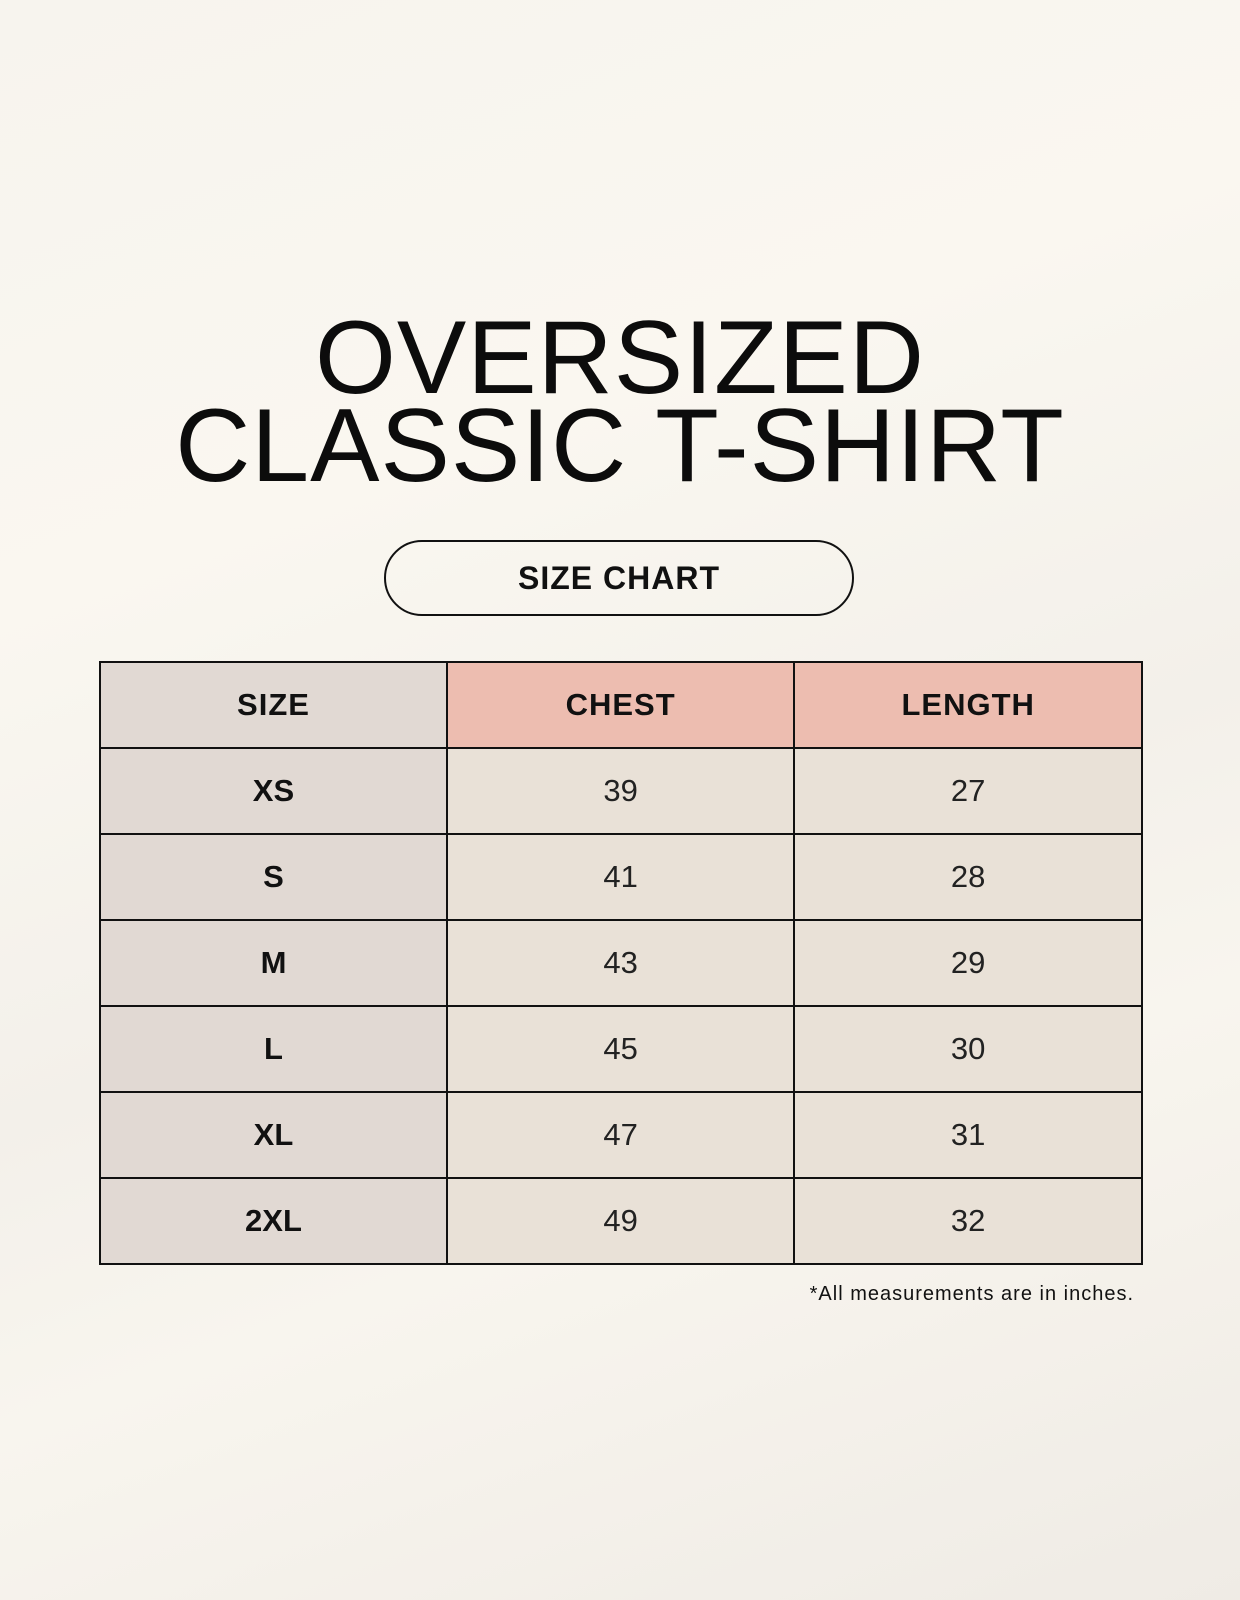 The image size is (1240, 1600). What do you see at coordinates (273, 1135) in the screenshot?
I see `cell-size: XL` at bounding box center [273, 1135].